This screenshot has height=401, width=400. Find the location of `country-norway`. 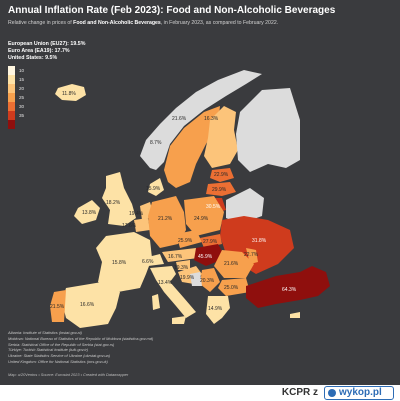

country-norway is located at coordinates (201, 120).